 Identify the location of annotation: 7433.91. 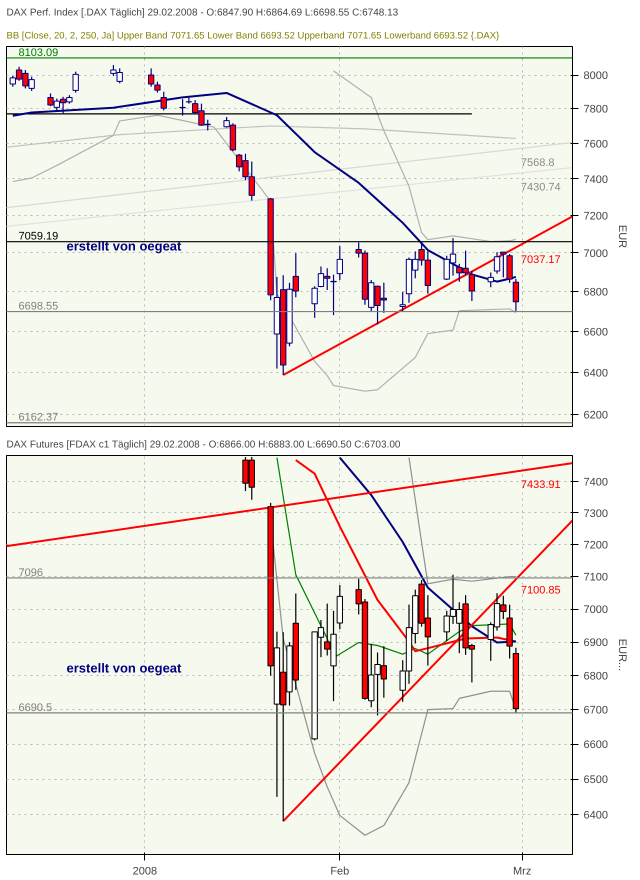
(540, 485).